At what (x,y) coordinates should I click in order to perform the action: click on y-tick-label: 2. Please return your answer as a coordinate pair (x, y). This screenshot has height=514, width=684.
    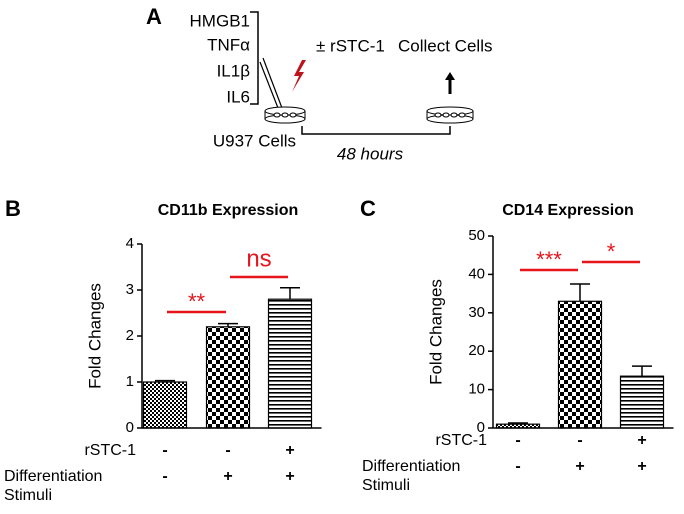
    Looking at the image, I should click on (130, 335).